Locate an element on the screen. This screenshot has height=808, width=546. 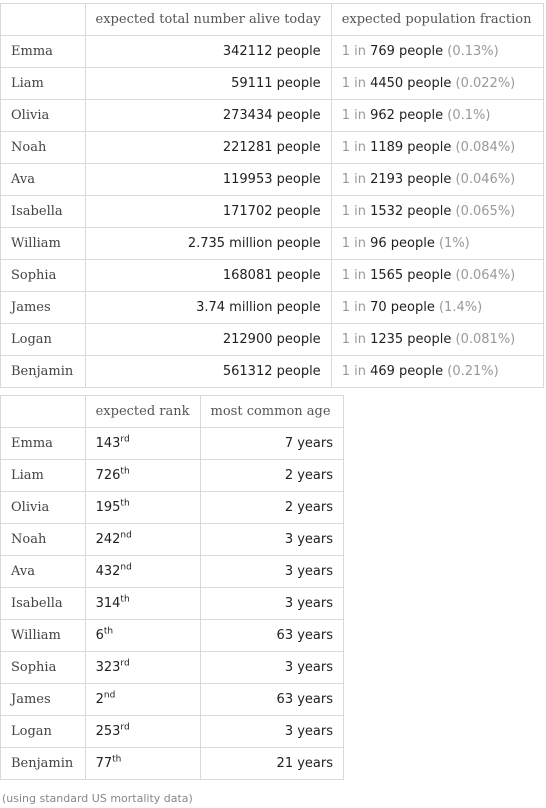
rank-value: 314 is located at coordinates (108, 603).